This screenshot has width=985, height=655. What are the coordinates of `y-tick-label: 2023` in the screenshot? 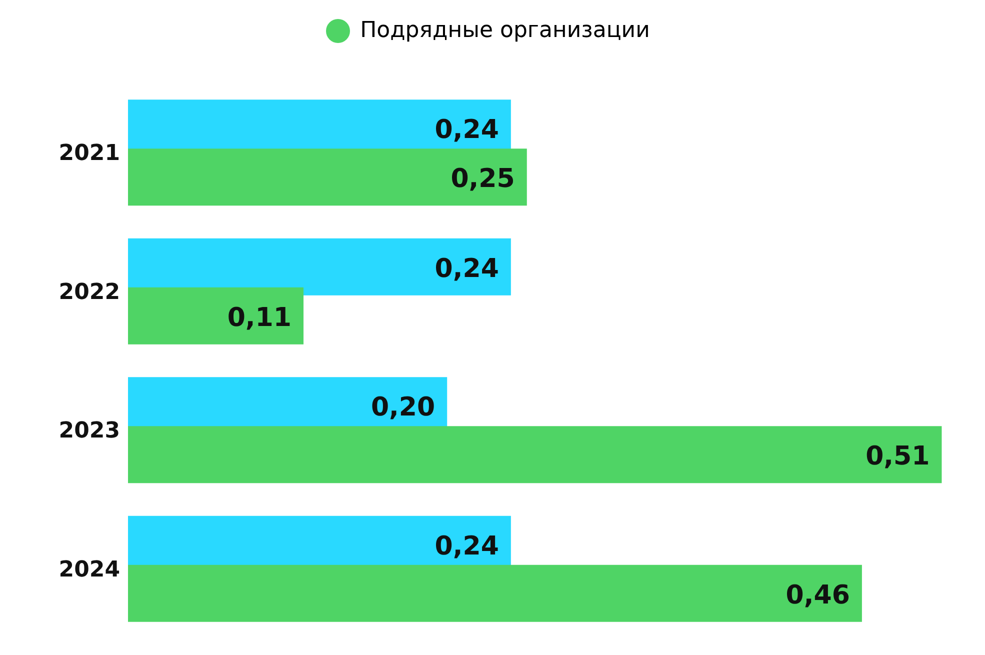 It's located at (89, 431).